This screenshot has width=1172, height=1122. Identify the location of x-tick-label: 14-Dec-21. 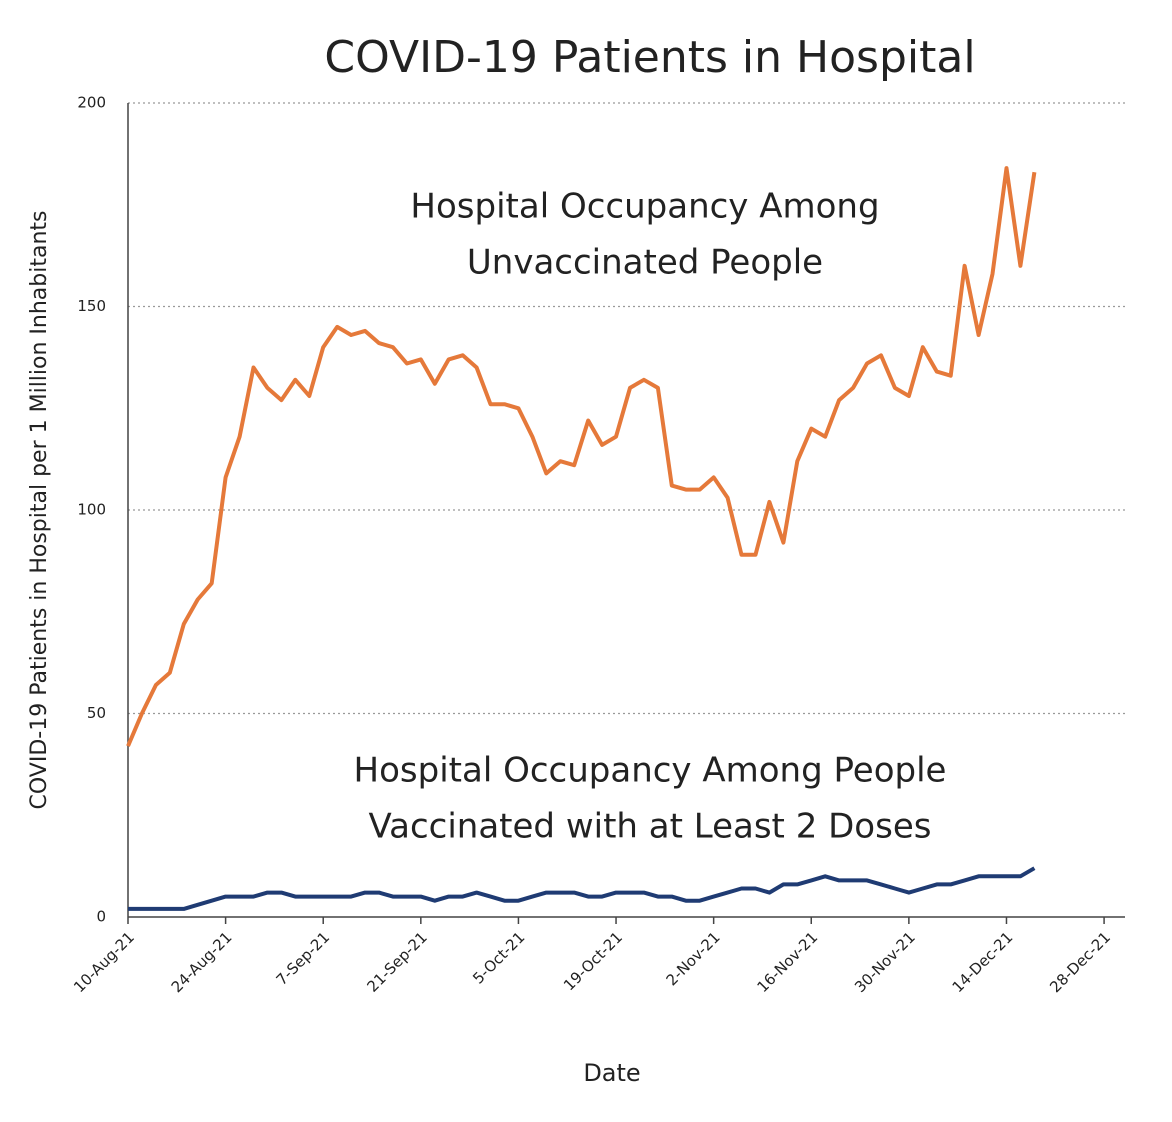
(983, 962).